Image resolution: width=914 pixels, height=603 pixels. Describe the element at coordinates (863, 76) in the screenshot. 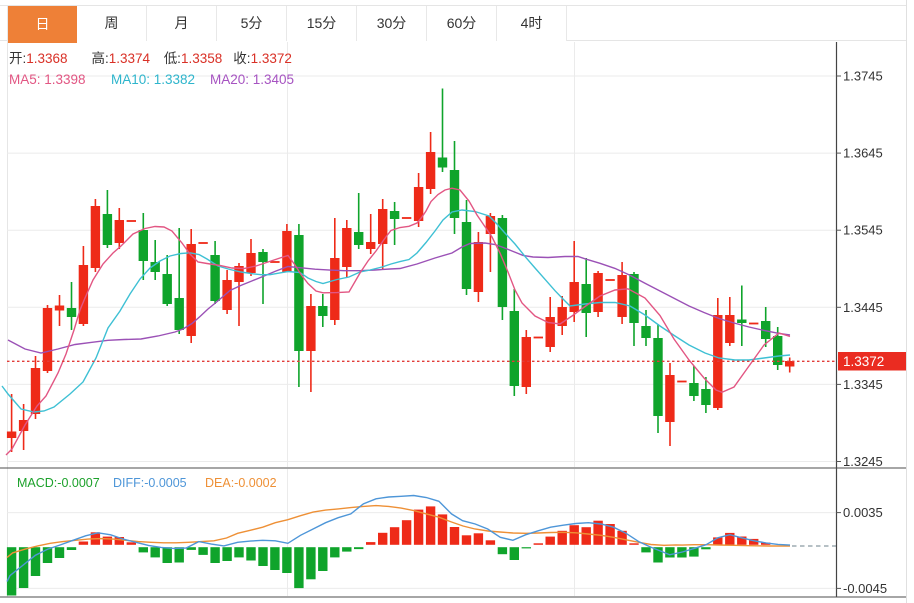

I see `svg-text: 1.3745` at that location.